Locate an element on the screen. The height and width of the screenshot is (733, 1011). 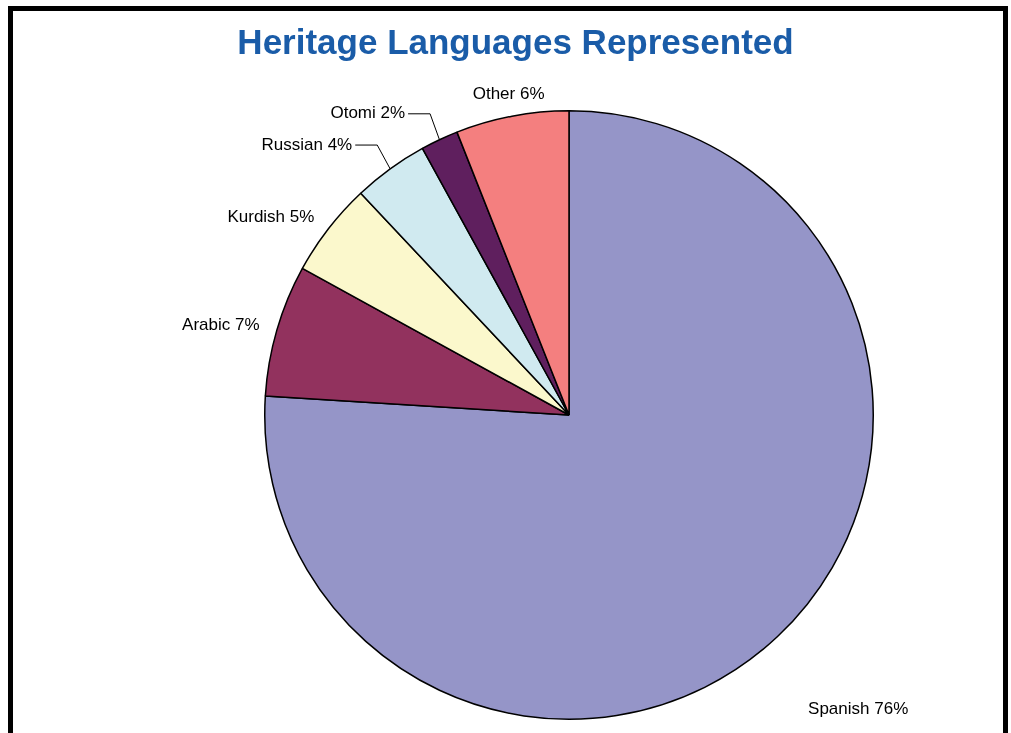
slice-label: Otomi 2% is located at coordinates (368, 113).